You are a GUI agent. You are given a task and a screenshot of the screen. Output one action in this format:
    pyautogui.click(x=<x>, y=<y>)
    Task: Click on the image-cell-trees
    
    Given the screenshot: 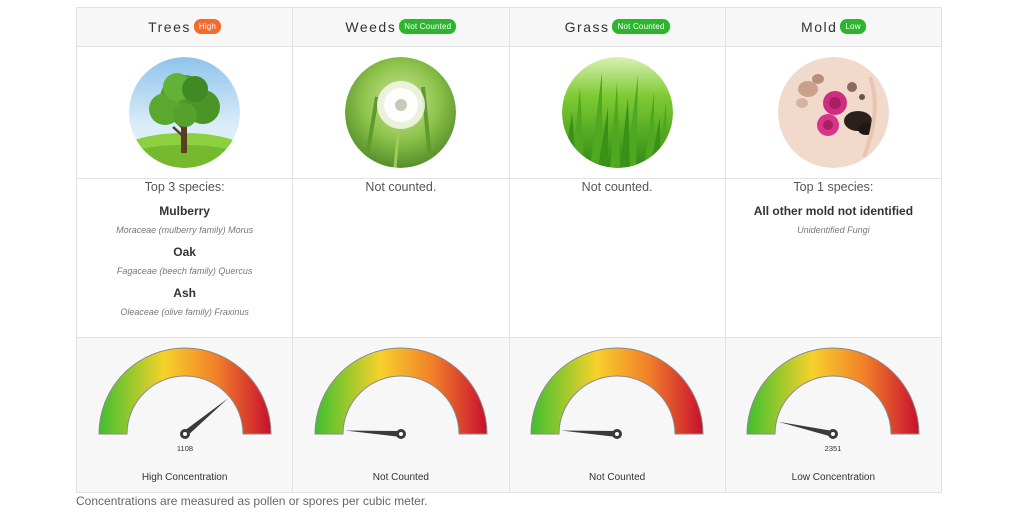 What is the action you would take?
    pyautogui.click(x=184, y=112)
    